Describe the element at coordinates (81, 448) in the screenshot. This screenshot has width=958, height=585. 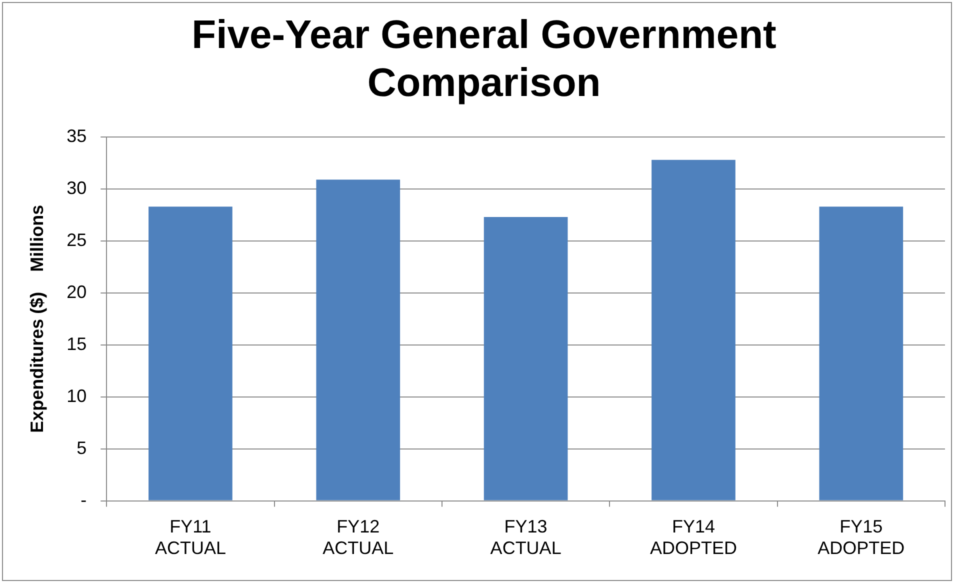
I see `y-tick-label: 5` at that location.